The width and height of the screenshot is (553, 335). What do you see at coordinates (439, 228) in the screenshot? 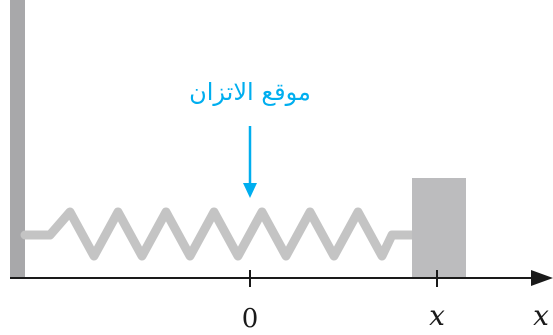
I see `mass-block` at bounding box center [439, 228].